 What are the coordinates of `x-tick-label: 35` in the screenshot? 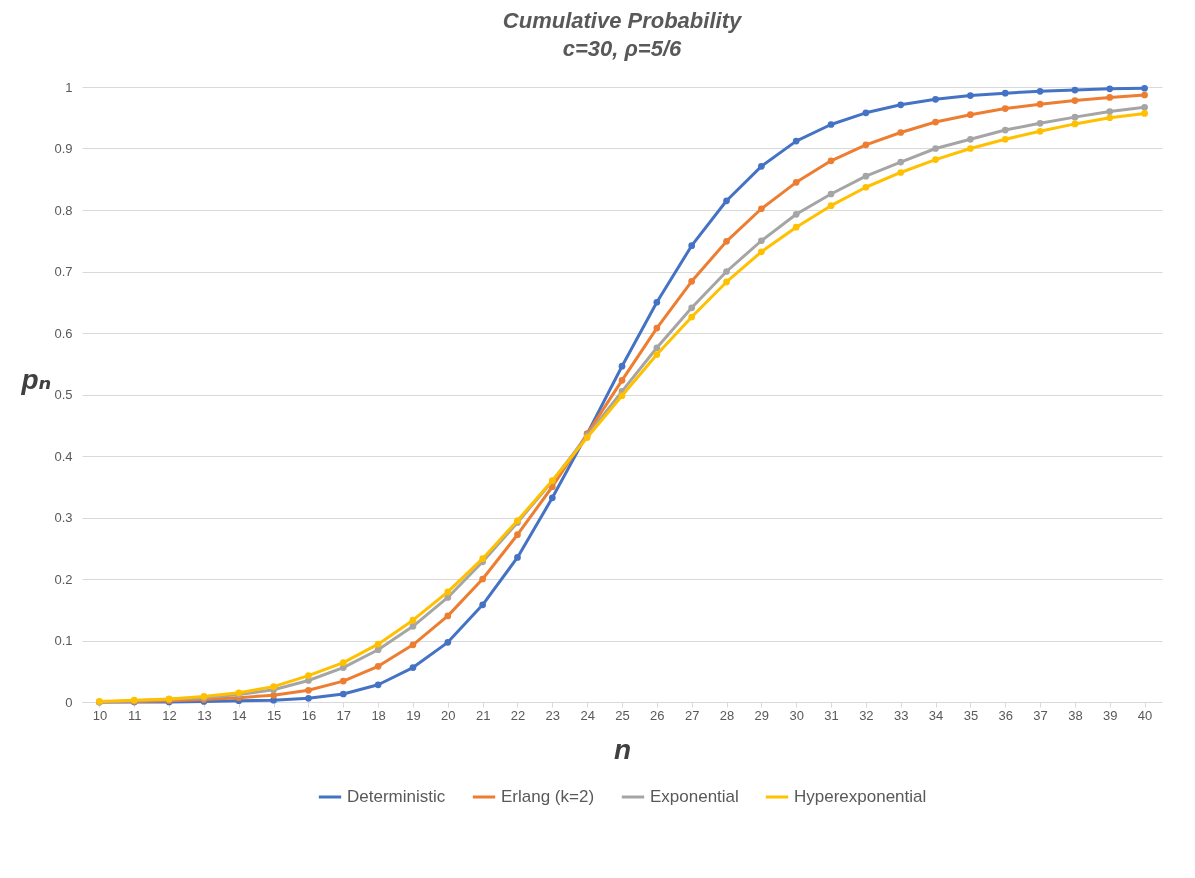 It's located at (971, 715).